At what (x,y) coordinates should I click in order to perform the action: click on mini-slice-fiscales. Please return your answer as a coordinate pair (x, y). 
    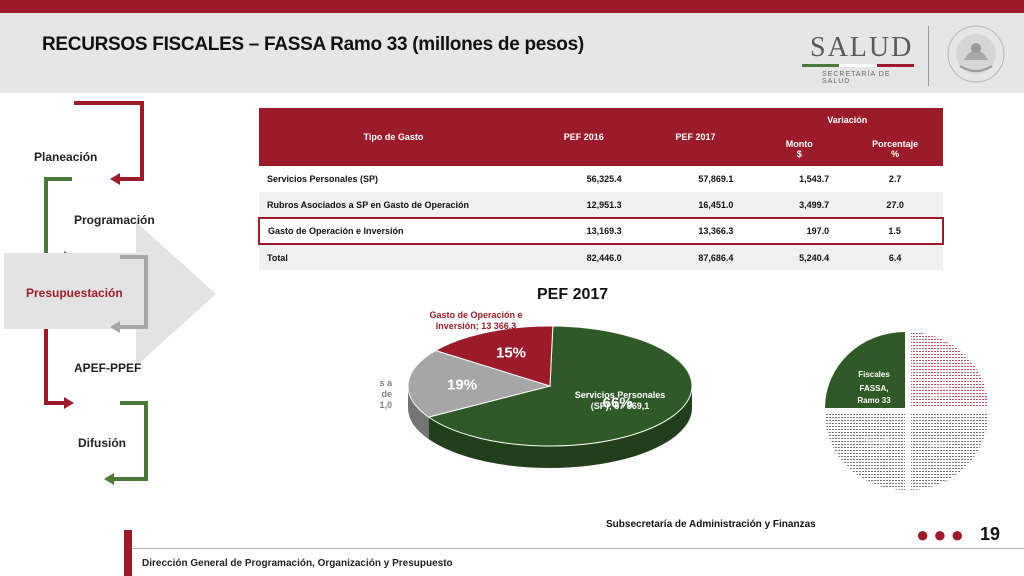
    Looking at the image, I should click on (865, 370).